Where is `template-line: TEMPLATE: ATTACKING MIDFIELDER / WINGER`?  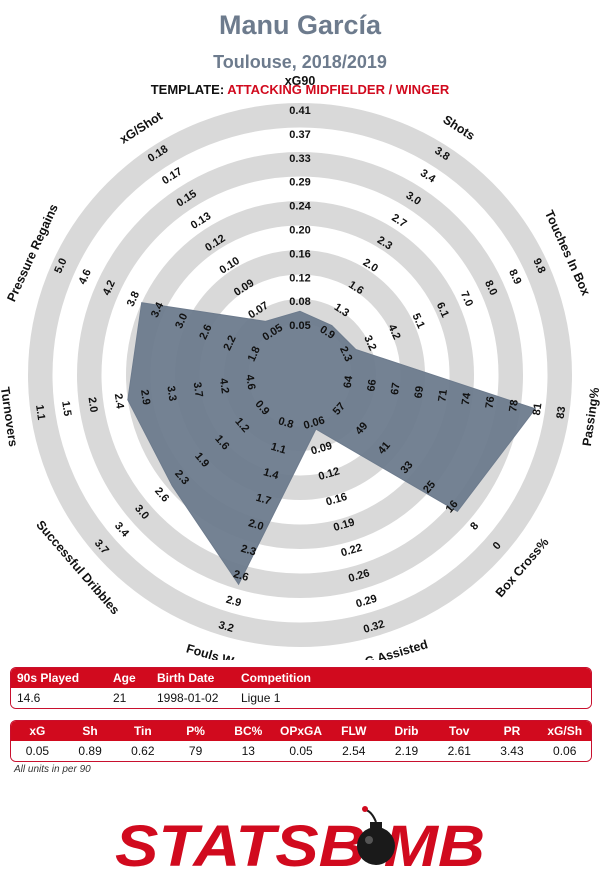 template-line: TEMPLATE: ATTACKING MIDFIELDER / WINGER is located at coordinates (300, 89).